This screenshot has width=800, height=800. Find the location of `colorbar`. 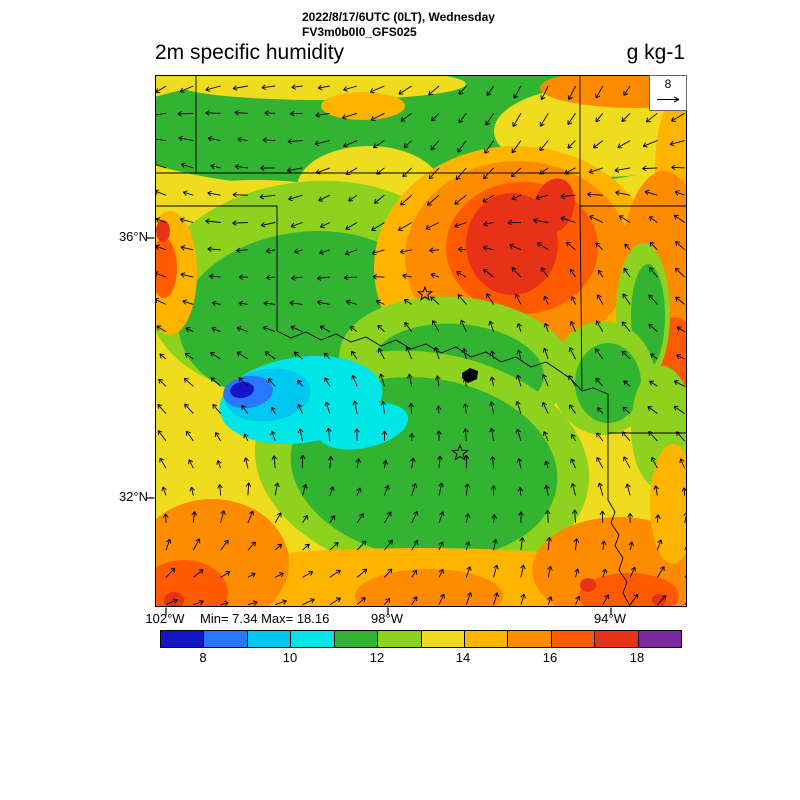

colorbar is located at coordinates (421, 639).